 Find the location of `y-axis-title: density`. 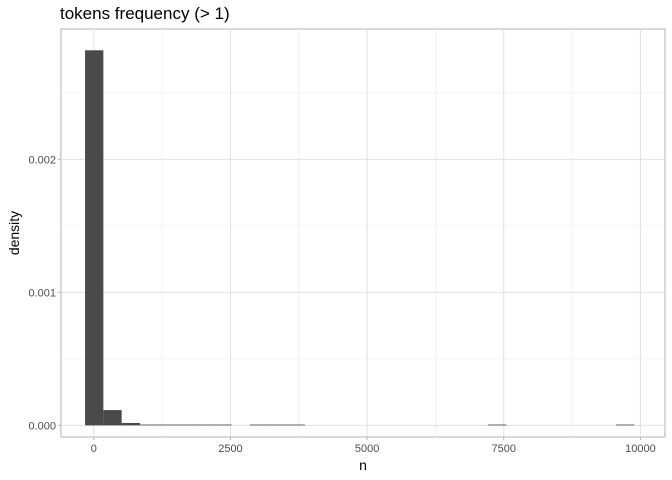

y-axis-title: density is located at coordinates (14, 233).